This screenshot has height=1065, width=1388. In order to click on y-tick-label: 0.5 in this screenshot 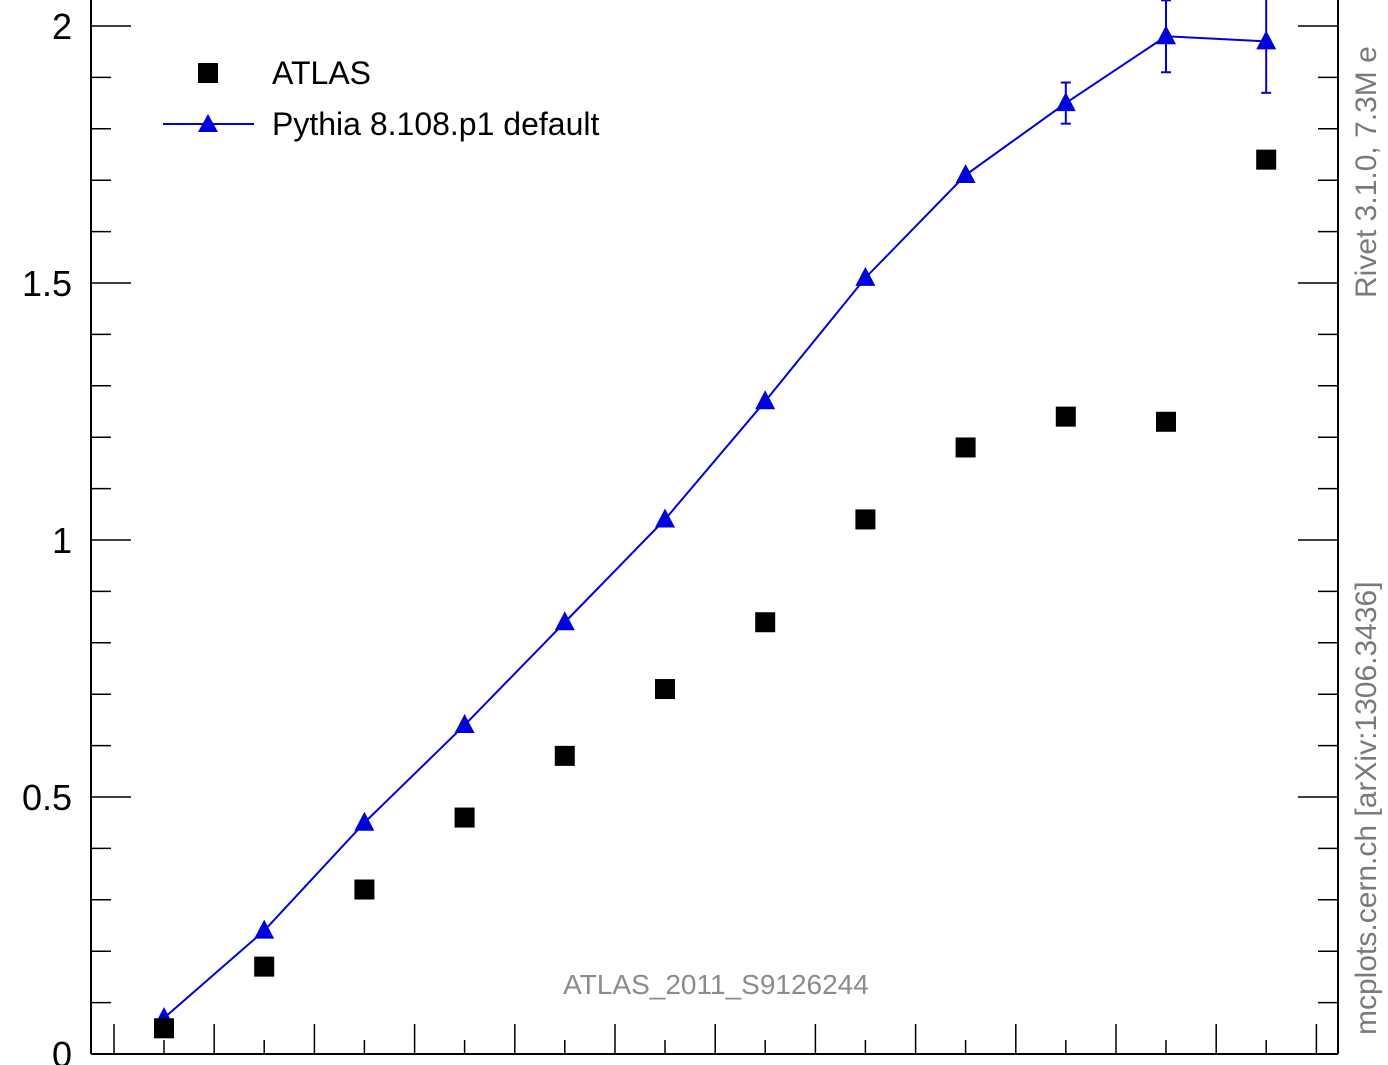, I will do `click(47, 797)`.